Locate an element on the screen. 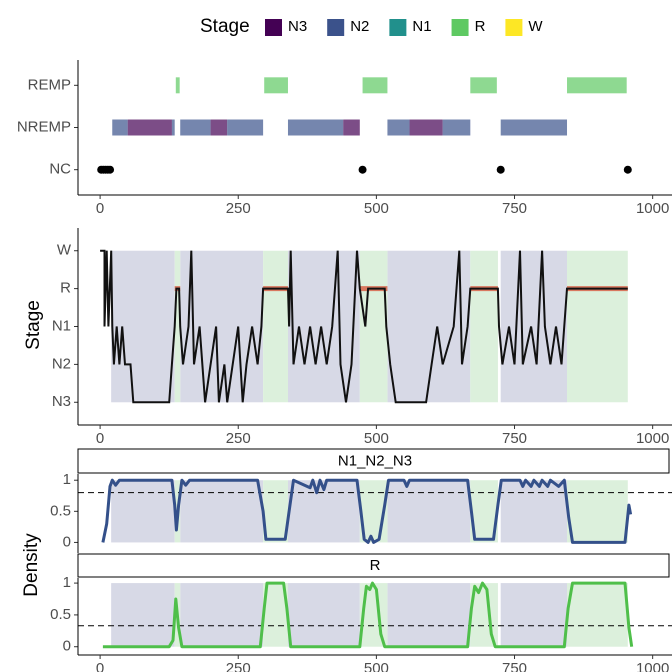 This screenshot has height=672, width=672. y-tick-label: N3 is located at coordinates (61, 401).